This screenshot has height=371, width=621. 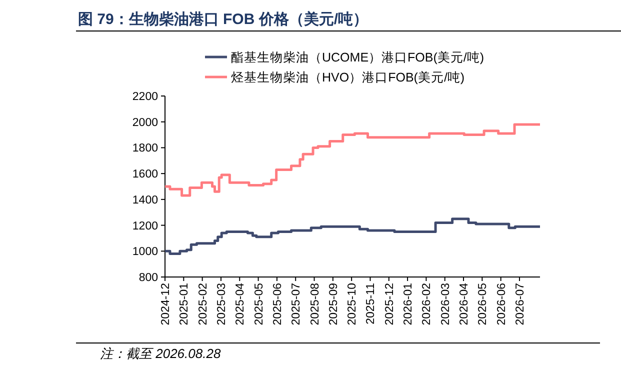 I want to click on title: 图 79：生物柴油港口 FOB 价格（美元/吨）, so click(x=223, y=19).